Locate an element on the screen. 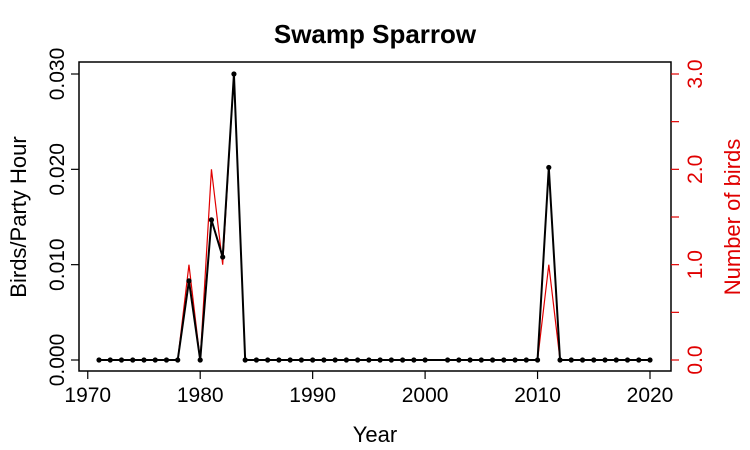  x-tick-label: 2010 is located at coordinates (537, 395).